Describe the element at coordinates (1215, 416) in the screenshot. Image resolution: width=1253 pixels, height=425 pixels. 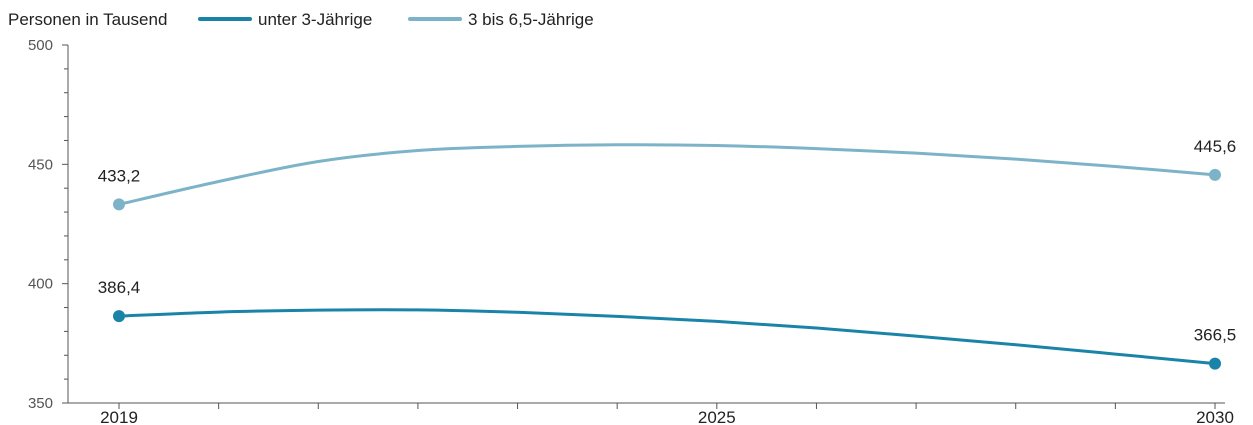
I see `x-tick-label: 2030` at that location.